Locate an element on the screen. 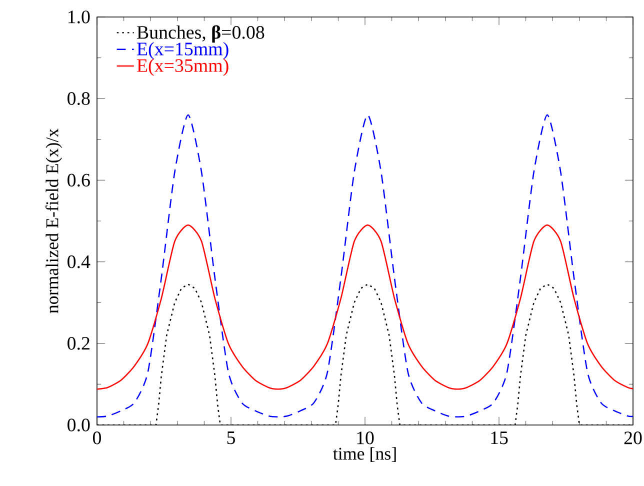  y-tick-label: 1.0 is located at coordinates (79, 17).